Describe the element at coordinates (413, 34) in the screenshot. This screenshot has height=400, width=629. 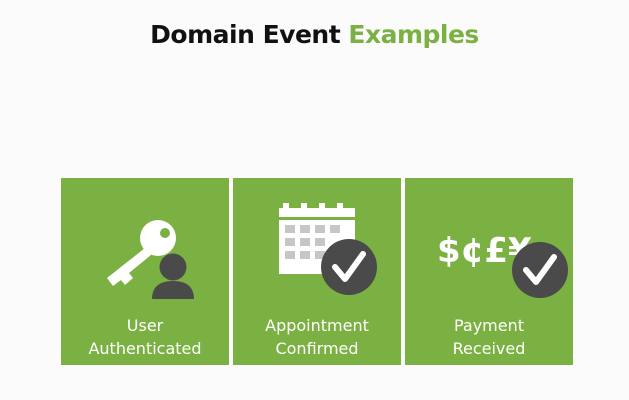
I see `title-accent: Examples` at that location.